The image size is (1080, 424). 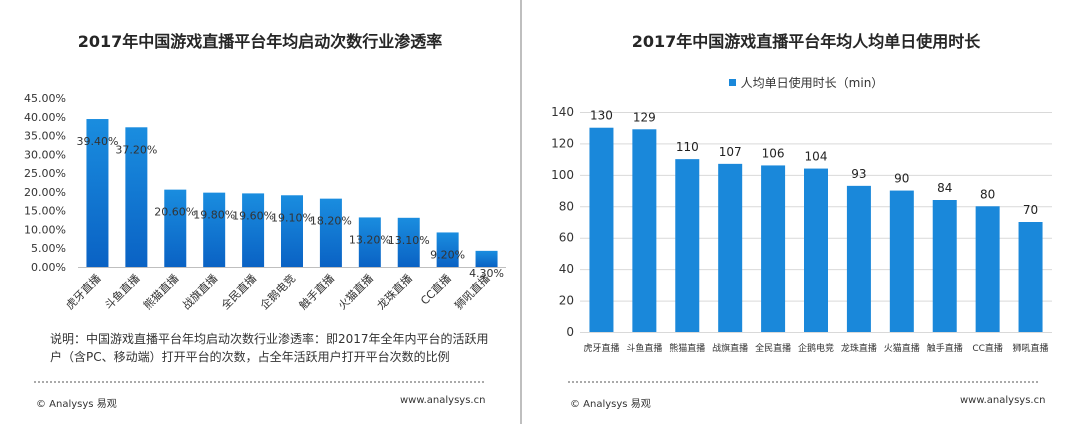 I want to click on right-y-tick-label: 80, so click(x=566, y=206).